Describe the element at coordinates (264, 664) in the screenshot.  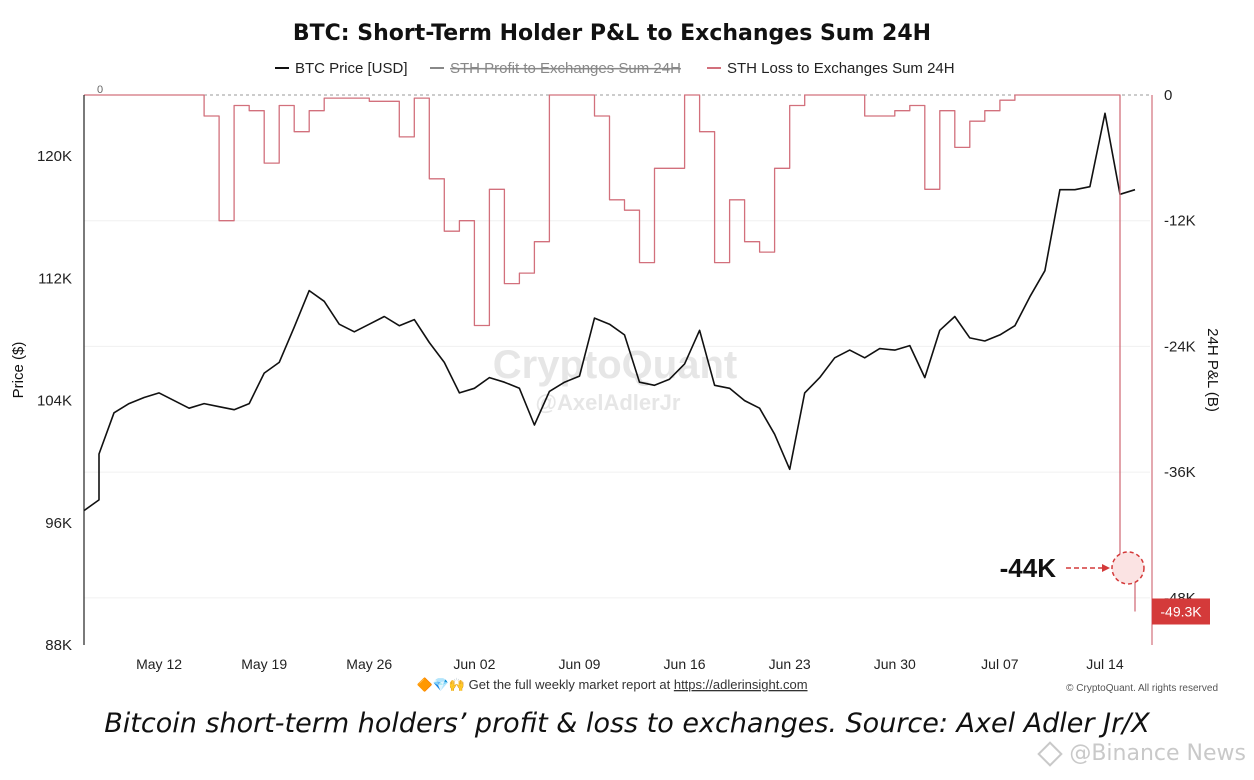
I see `x-tick-label: May 19` at that location.